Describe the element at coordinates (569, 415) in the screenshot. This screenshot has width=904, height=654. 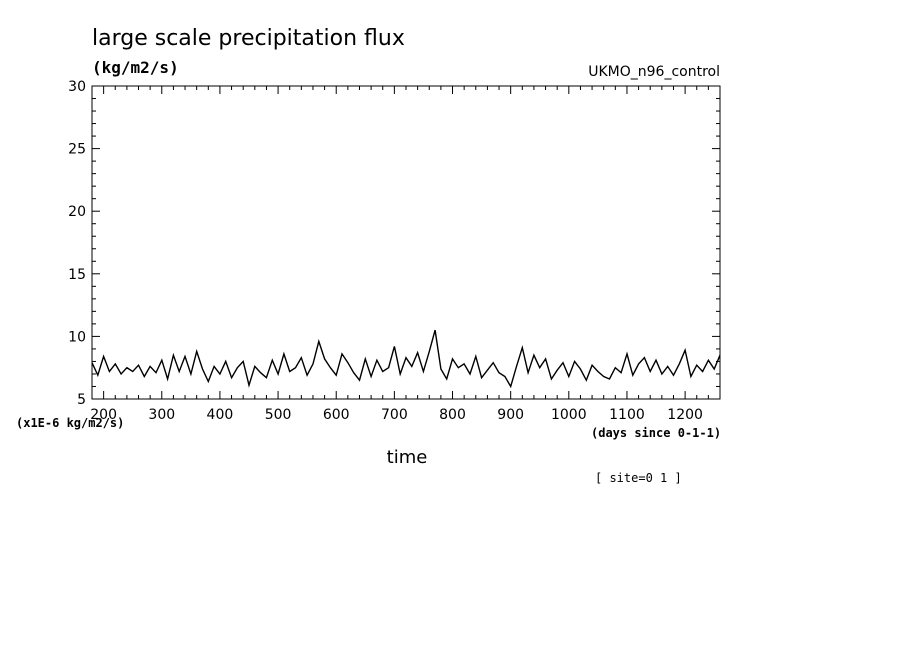
I see `x-tick-label: 1000` at that location.